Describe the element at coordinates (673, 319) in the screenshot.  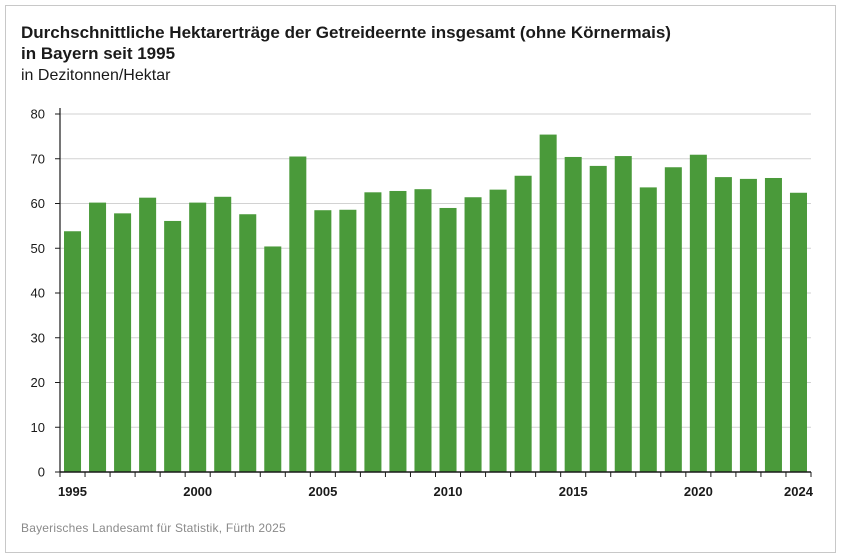
I see `bar-2019` at that location.